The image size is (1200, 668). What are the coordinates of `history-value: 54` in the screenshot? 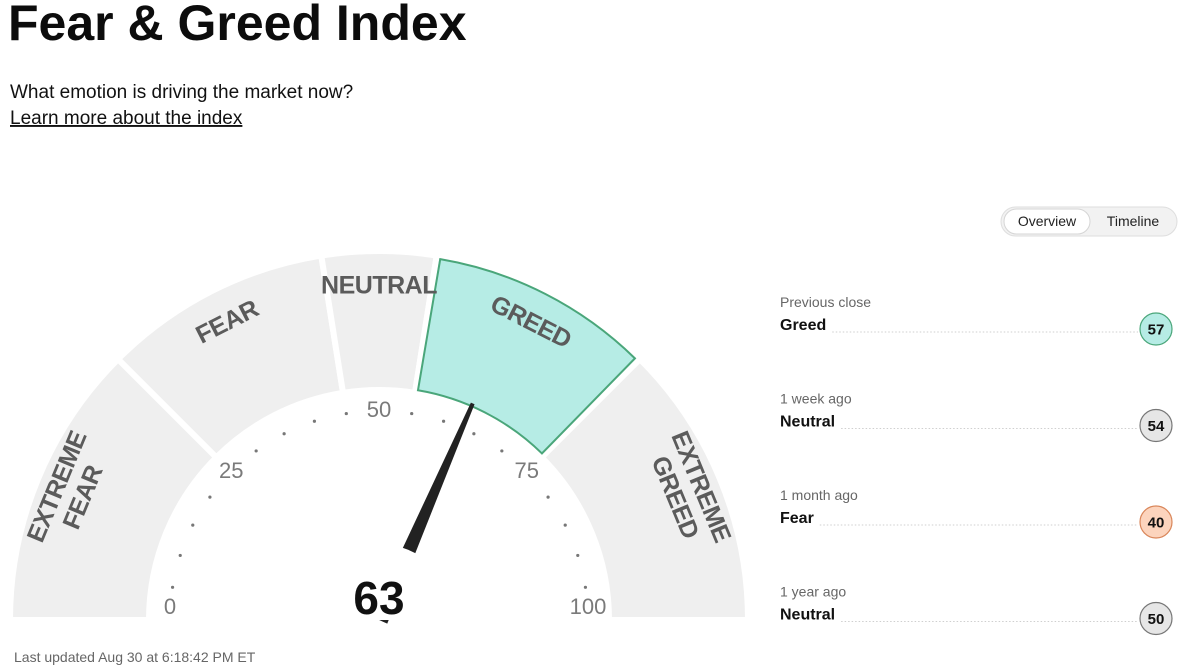 It's located at (1156, 426).